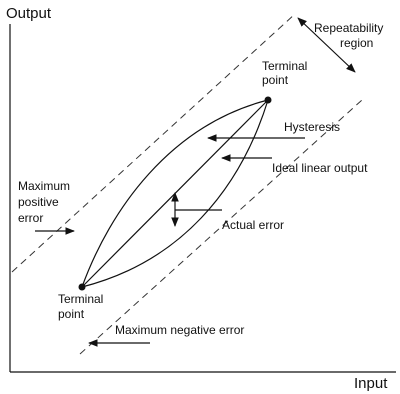  What do you see at coordinates (253, 225) in the screenshot?
I see `actual-error-label: Actual error` at bounding box center [253, 225].